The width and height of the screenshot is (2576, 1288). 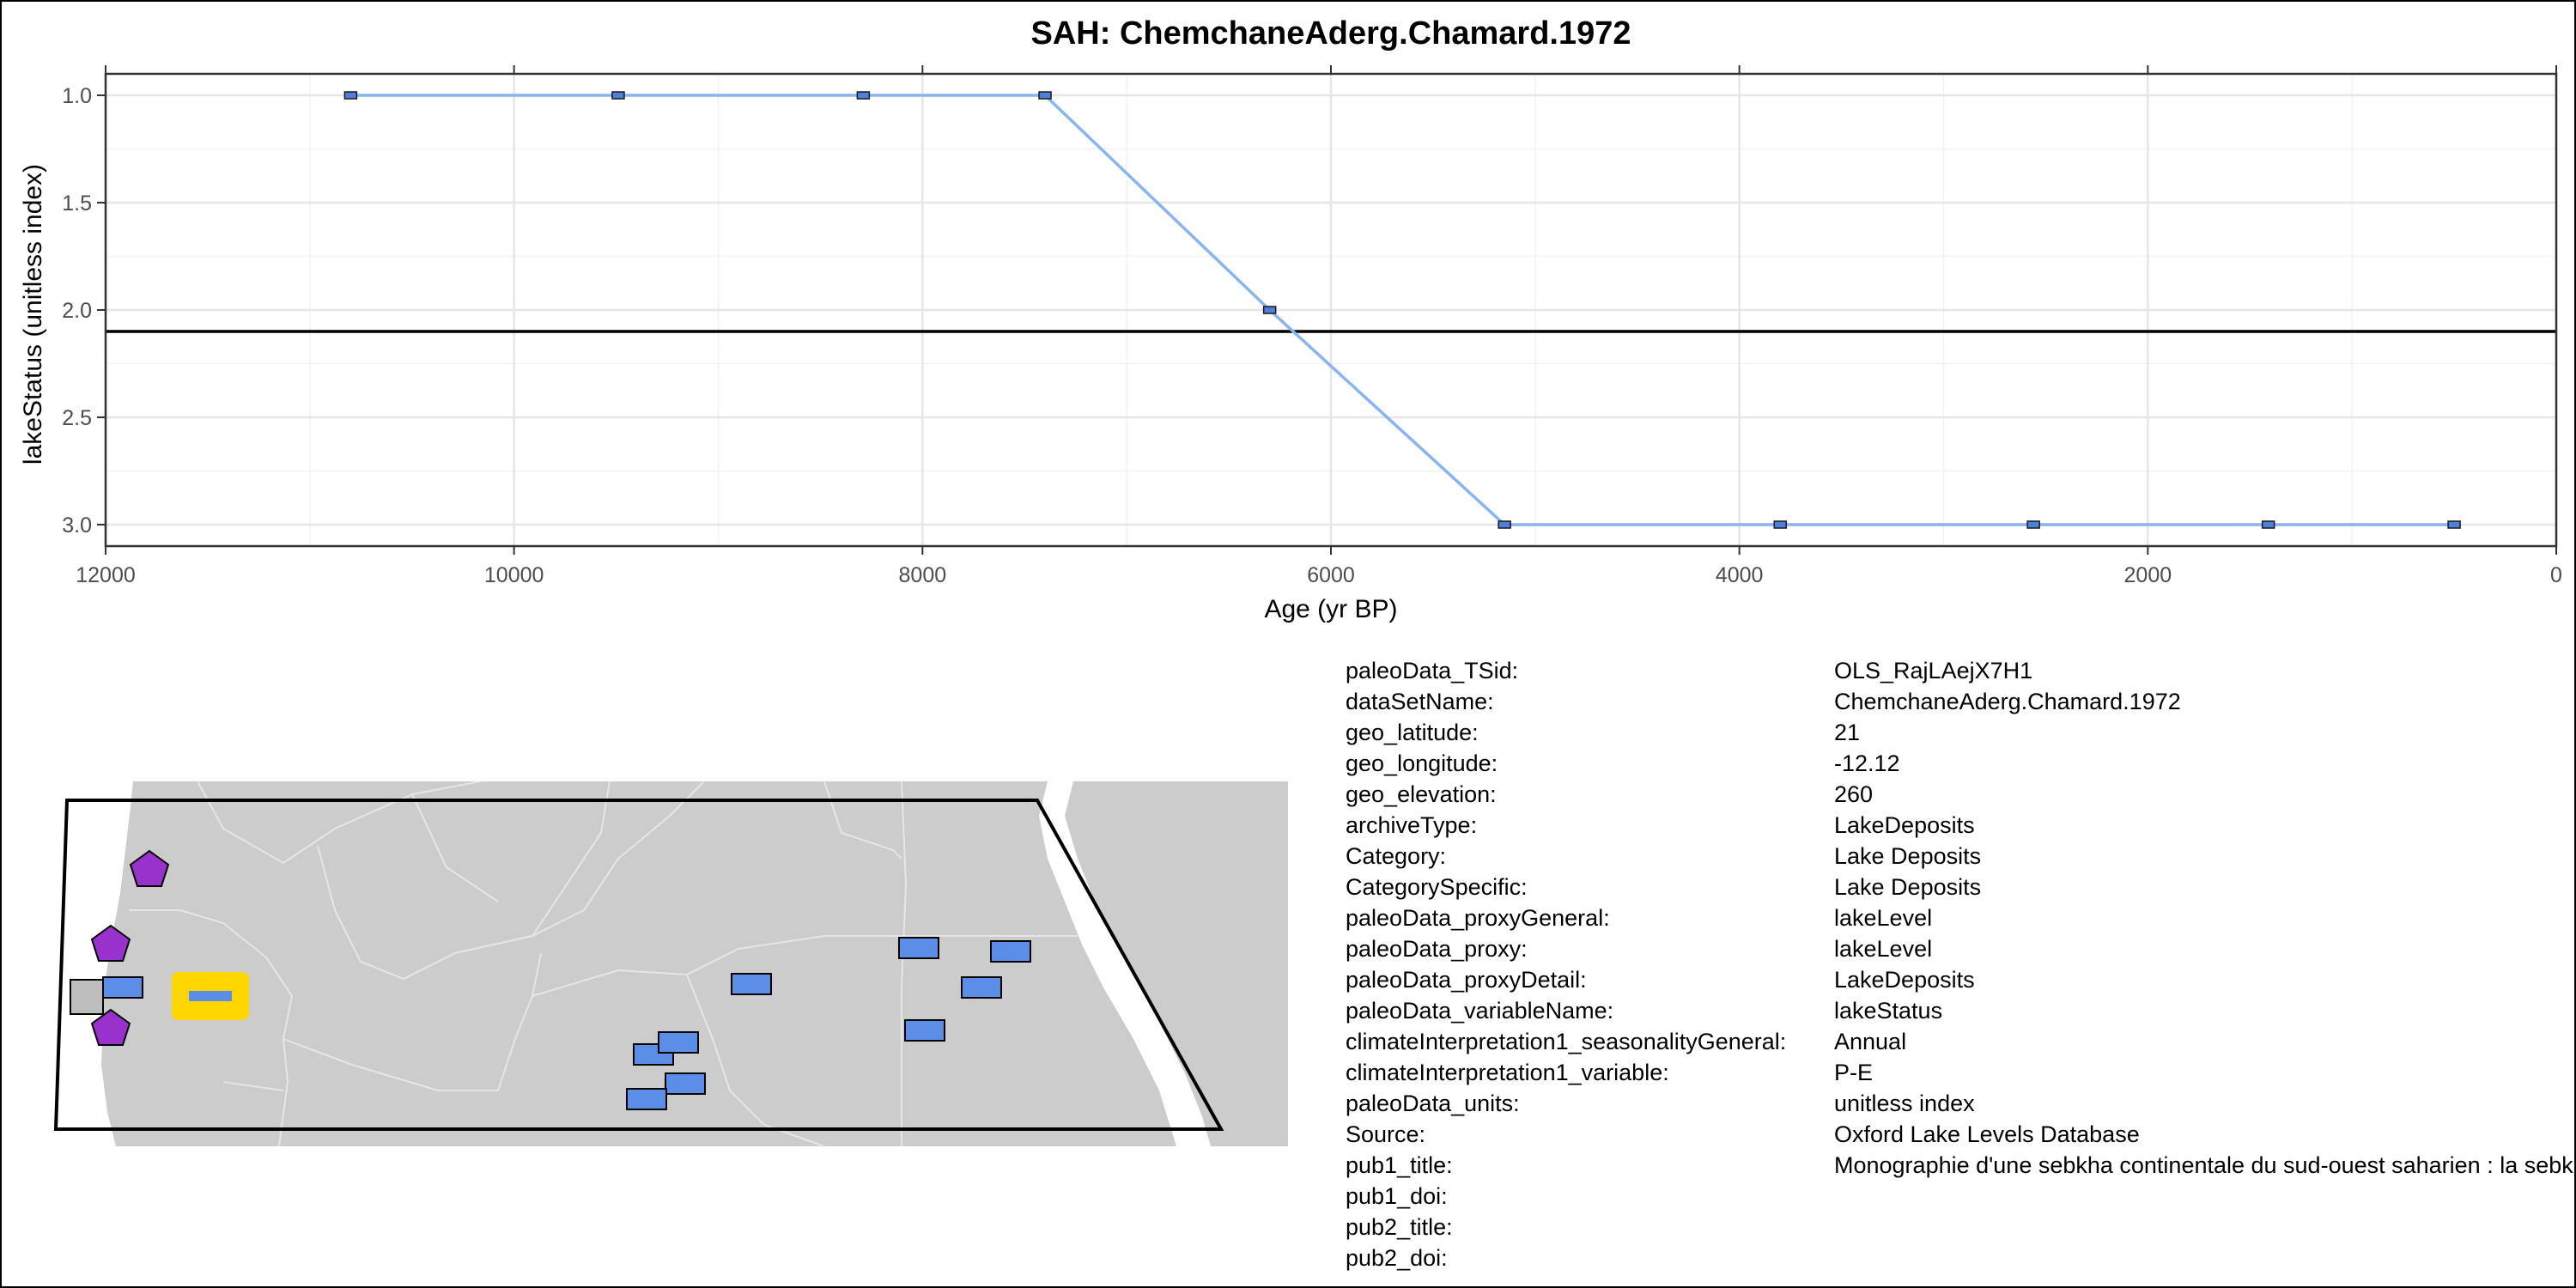 I want to click on metadata-value: lakeStatus, so click(x=1888, y=1011).